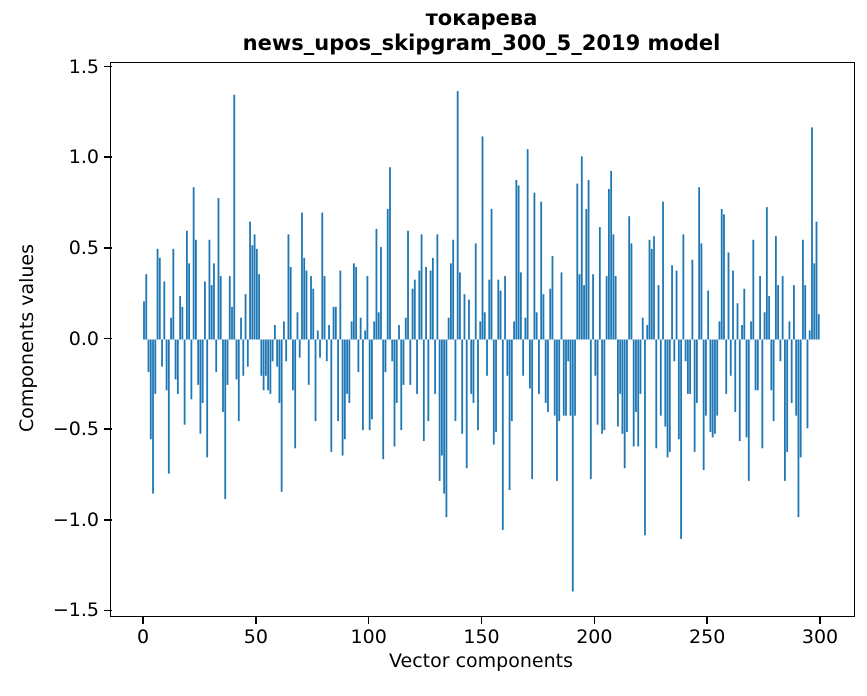 Image resolution: width=867 pixels, height=696 pixels. Describe the element at coordinates (255, 637) in the screenshot. I see `x-tick-label: 50` at that location.